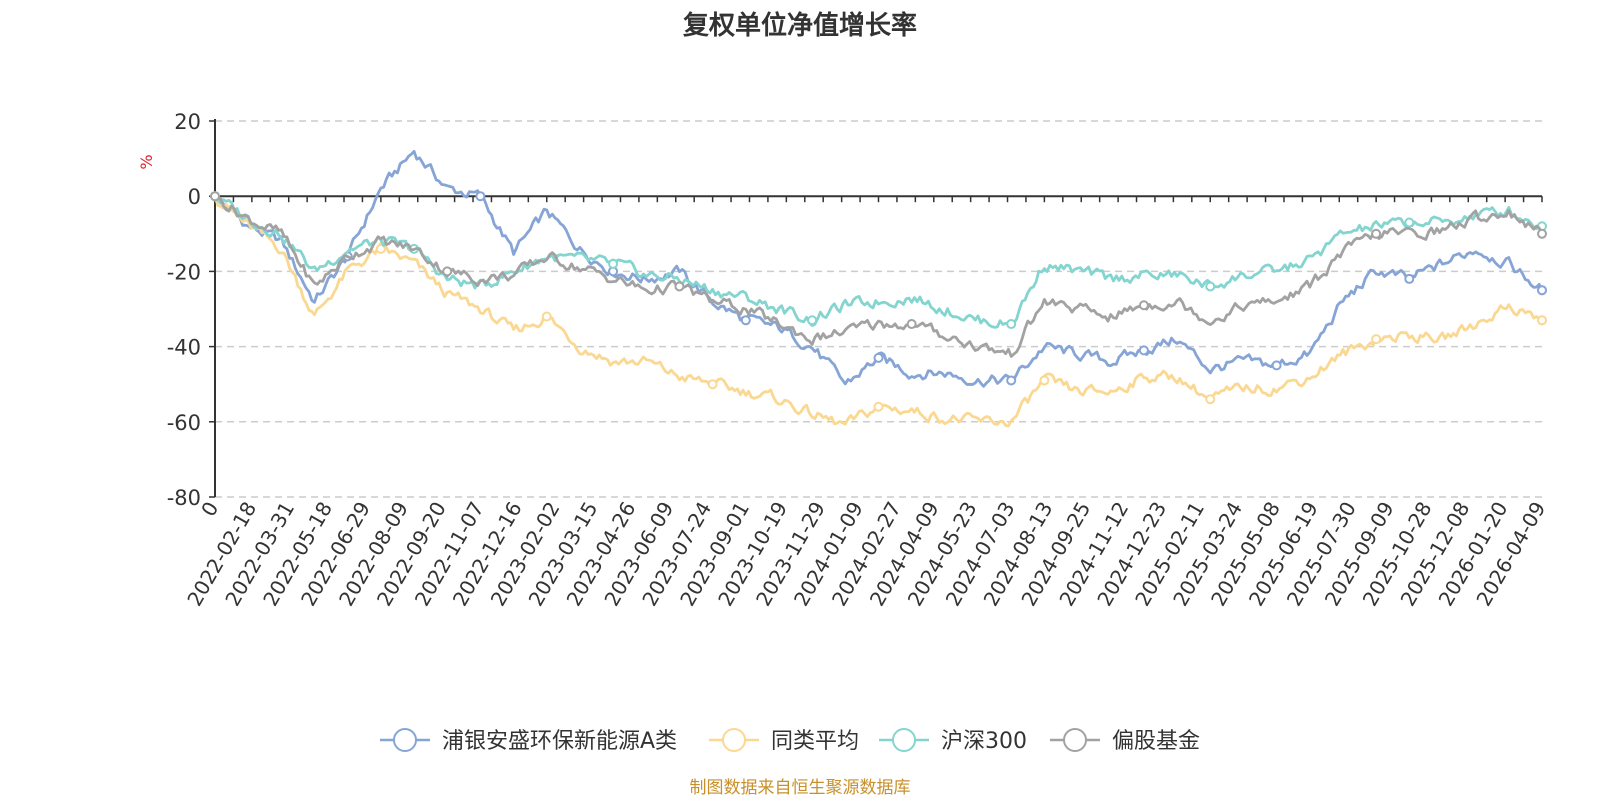  Describe the element at coordinates (984, 741) in the screenshot. I see `legend-label: 沪深300` at that location.